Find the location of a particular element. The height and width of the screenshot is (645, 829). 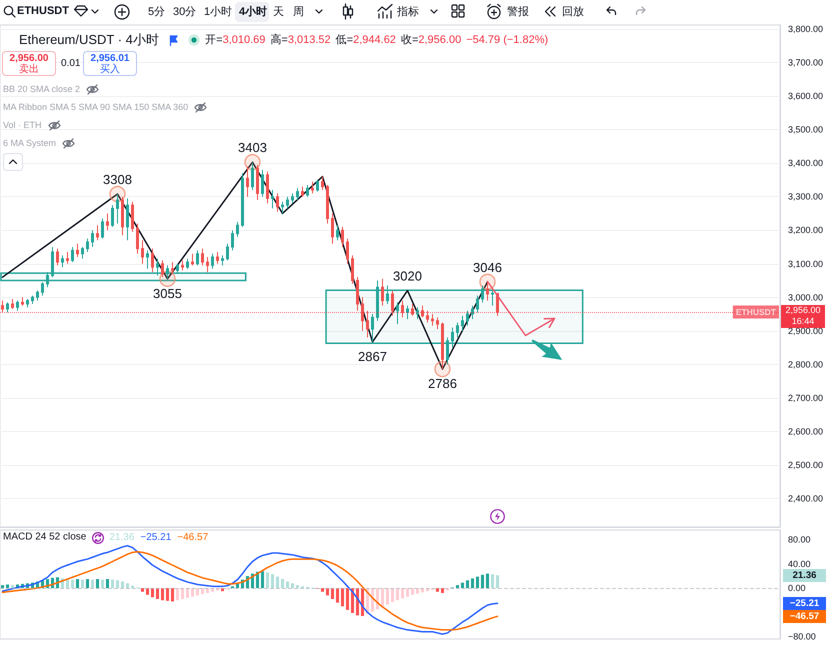

y-tick-label: −80.00 is located at coordinates (802, 637).